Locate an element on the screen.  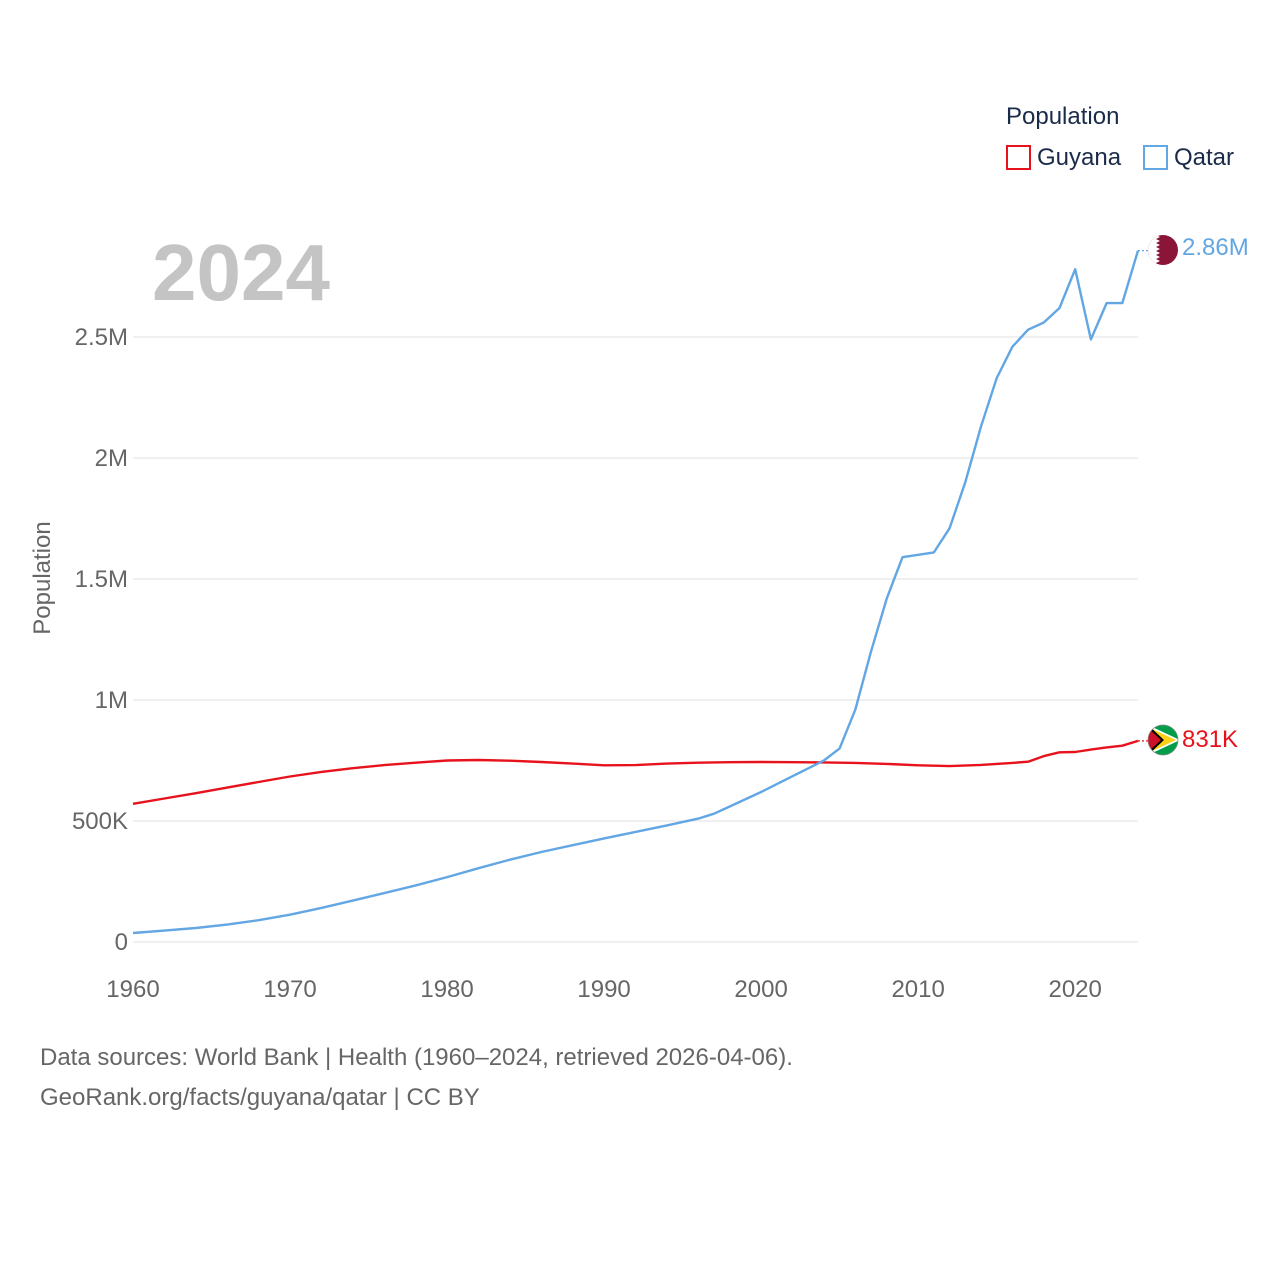
x-tick-label: 1980 is located at coordinates (446, 989).